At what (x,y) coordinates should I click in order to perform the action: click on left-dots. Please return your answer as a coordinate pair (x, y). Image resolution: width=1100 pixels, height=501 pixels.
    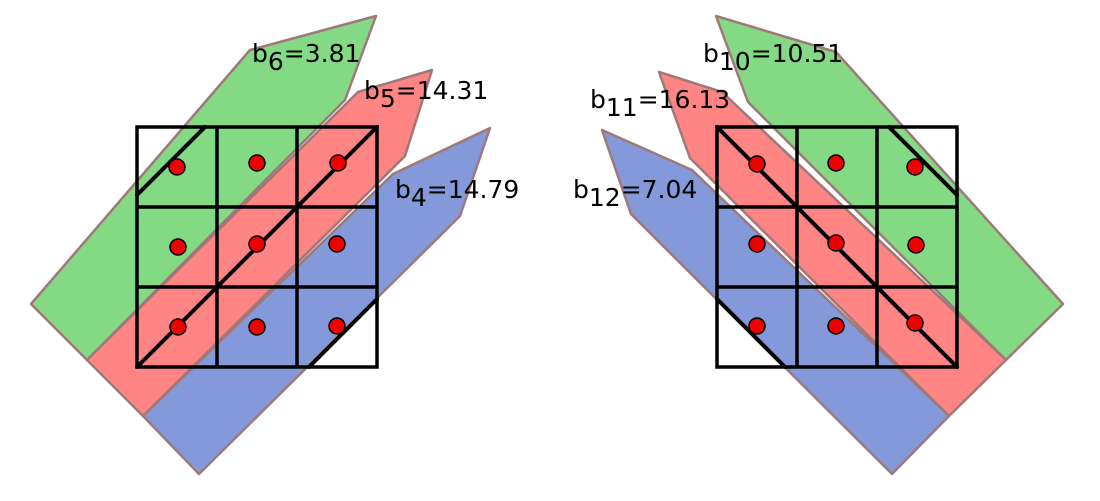
    Looking at the image, I should click on (257, 245).